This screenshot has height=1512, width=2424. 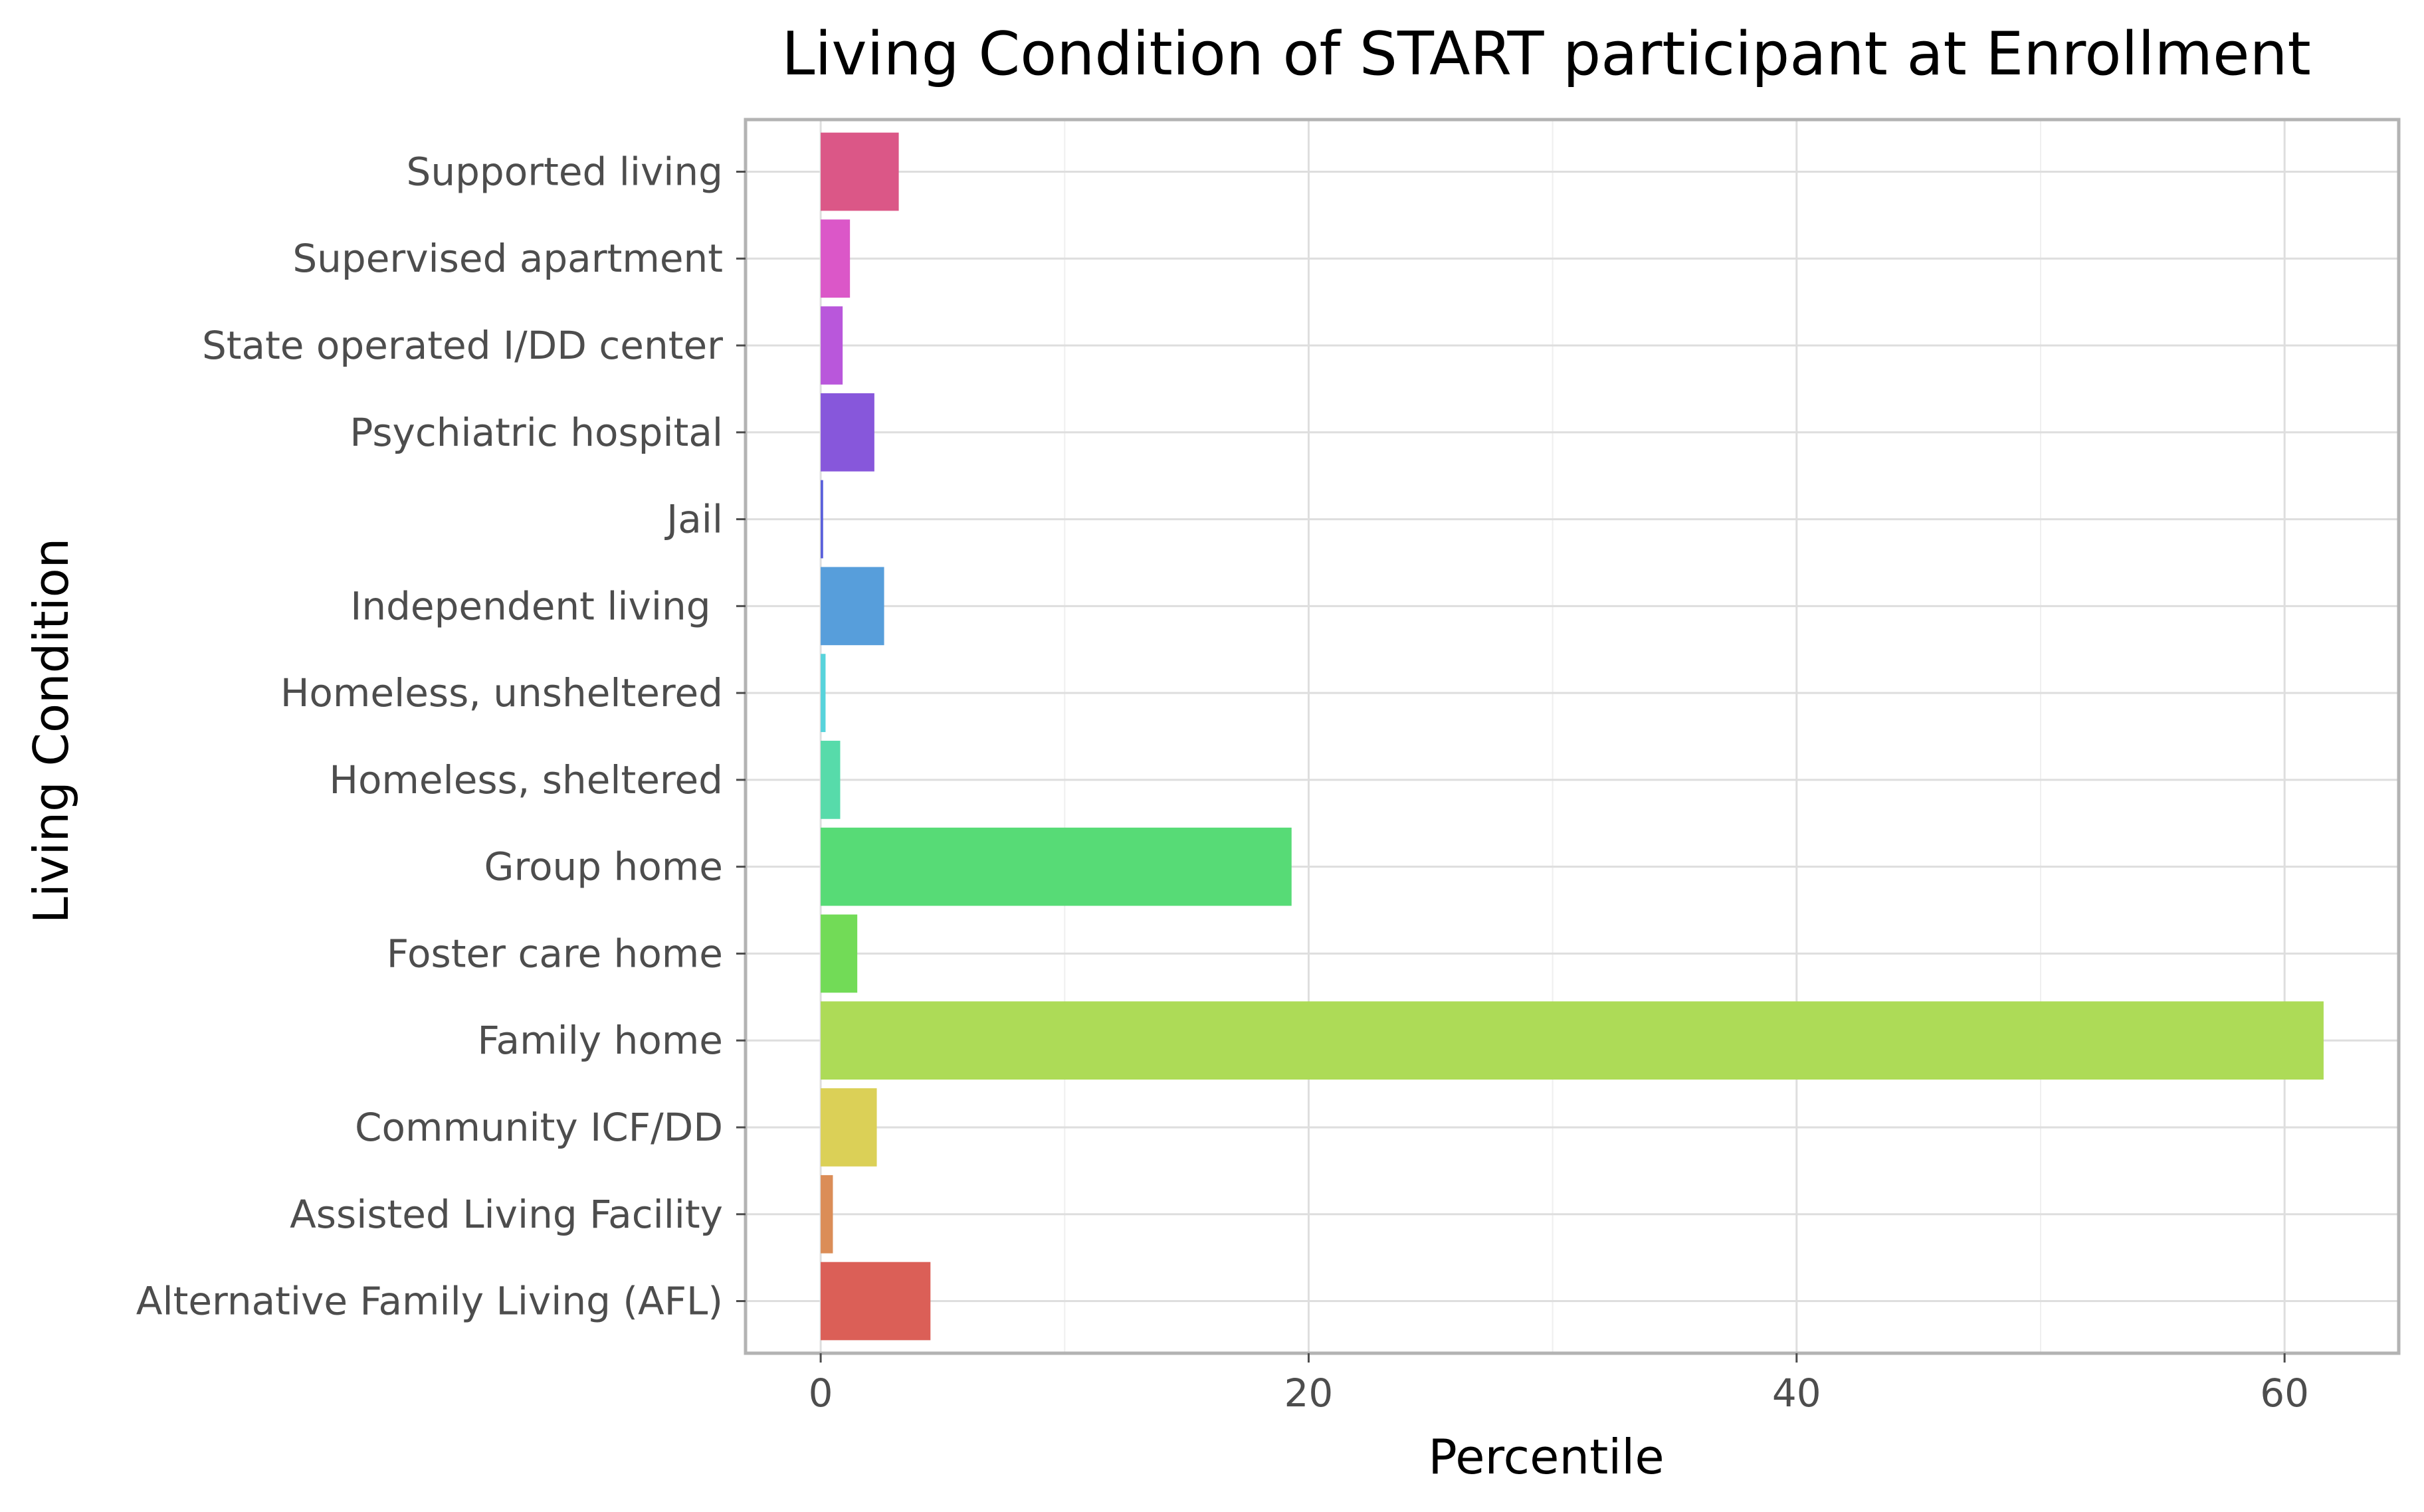 What do you see at coordinates (601, 1040) in the screenshot?
I see `y-tick-label: Family home` at bounding box center [601, 1040].